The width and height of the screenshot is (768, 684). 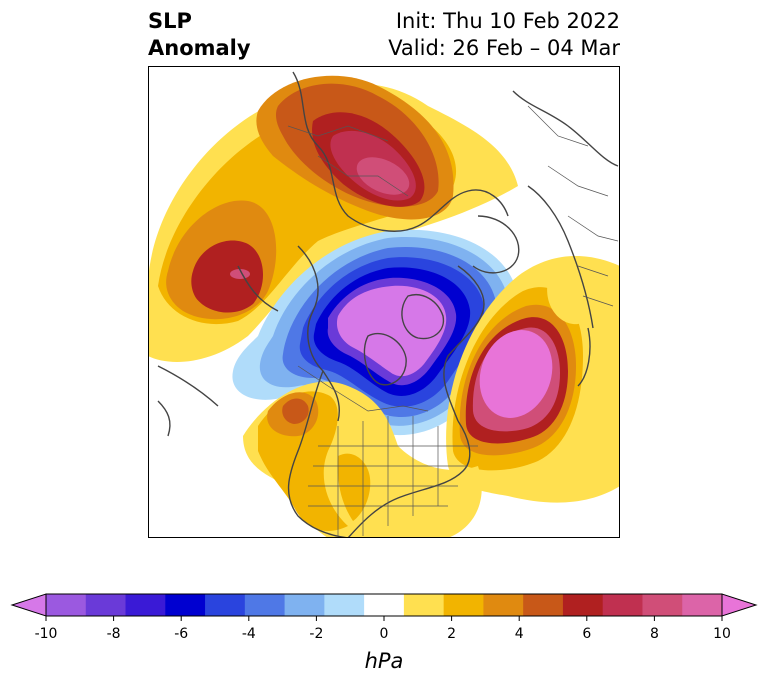 I want to click on colorbar-unit-label: hPa, so click(x=384, y=661).